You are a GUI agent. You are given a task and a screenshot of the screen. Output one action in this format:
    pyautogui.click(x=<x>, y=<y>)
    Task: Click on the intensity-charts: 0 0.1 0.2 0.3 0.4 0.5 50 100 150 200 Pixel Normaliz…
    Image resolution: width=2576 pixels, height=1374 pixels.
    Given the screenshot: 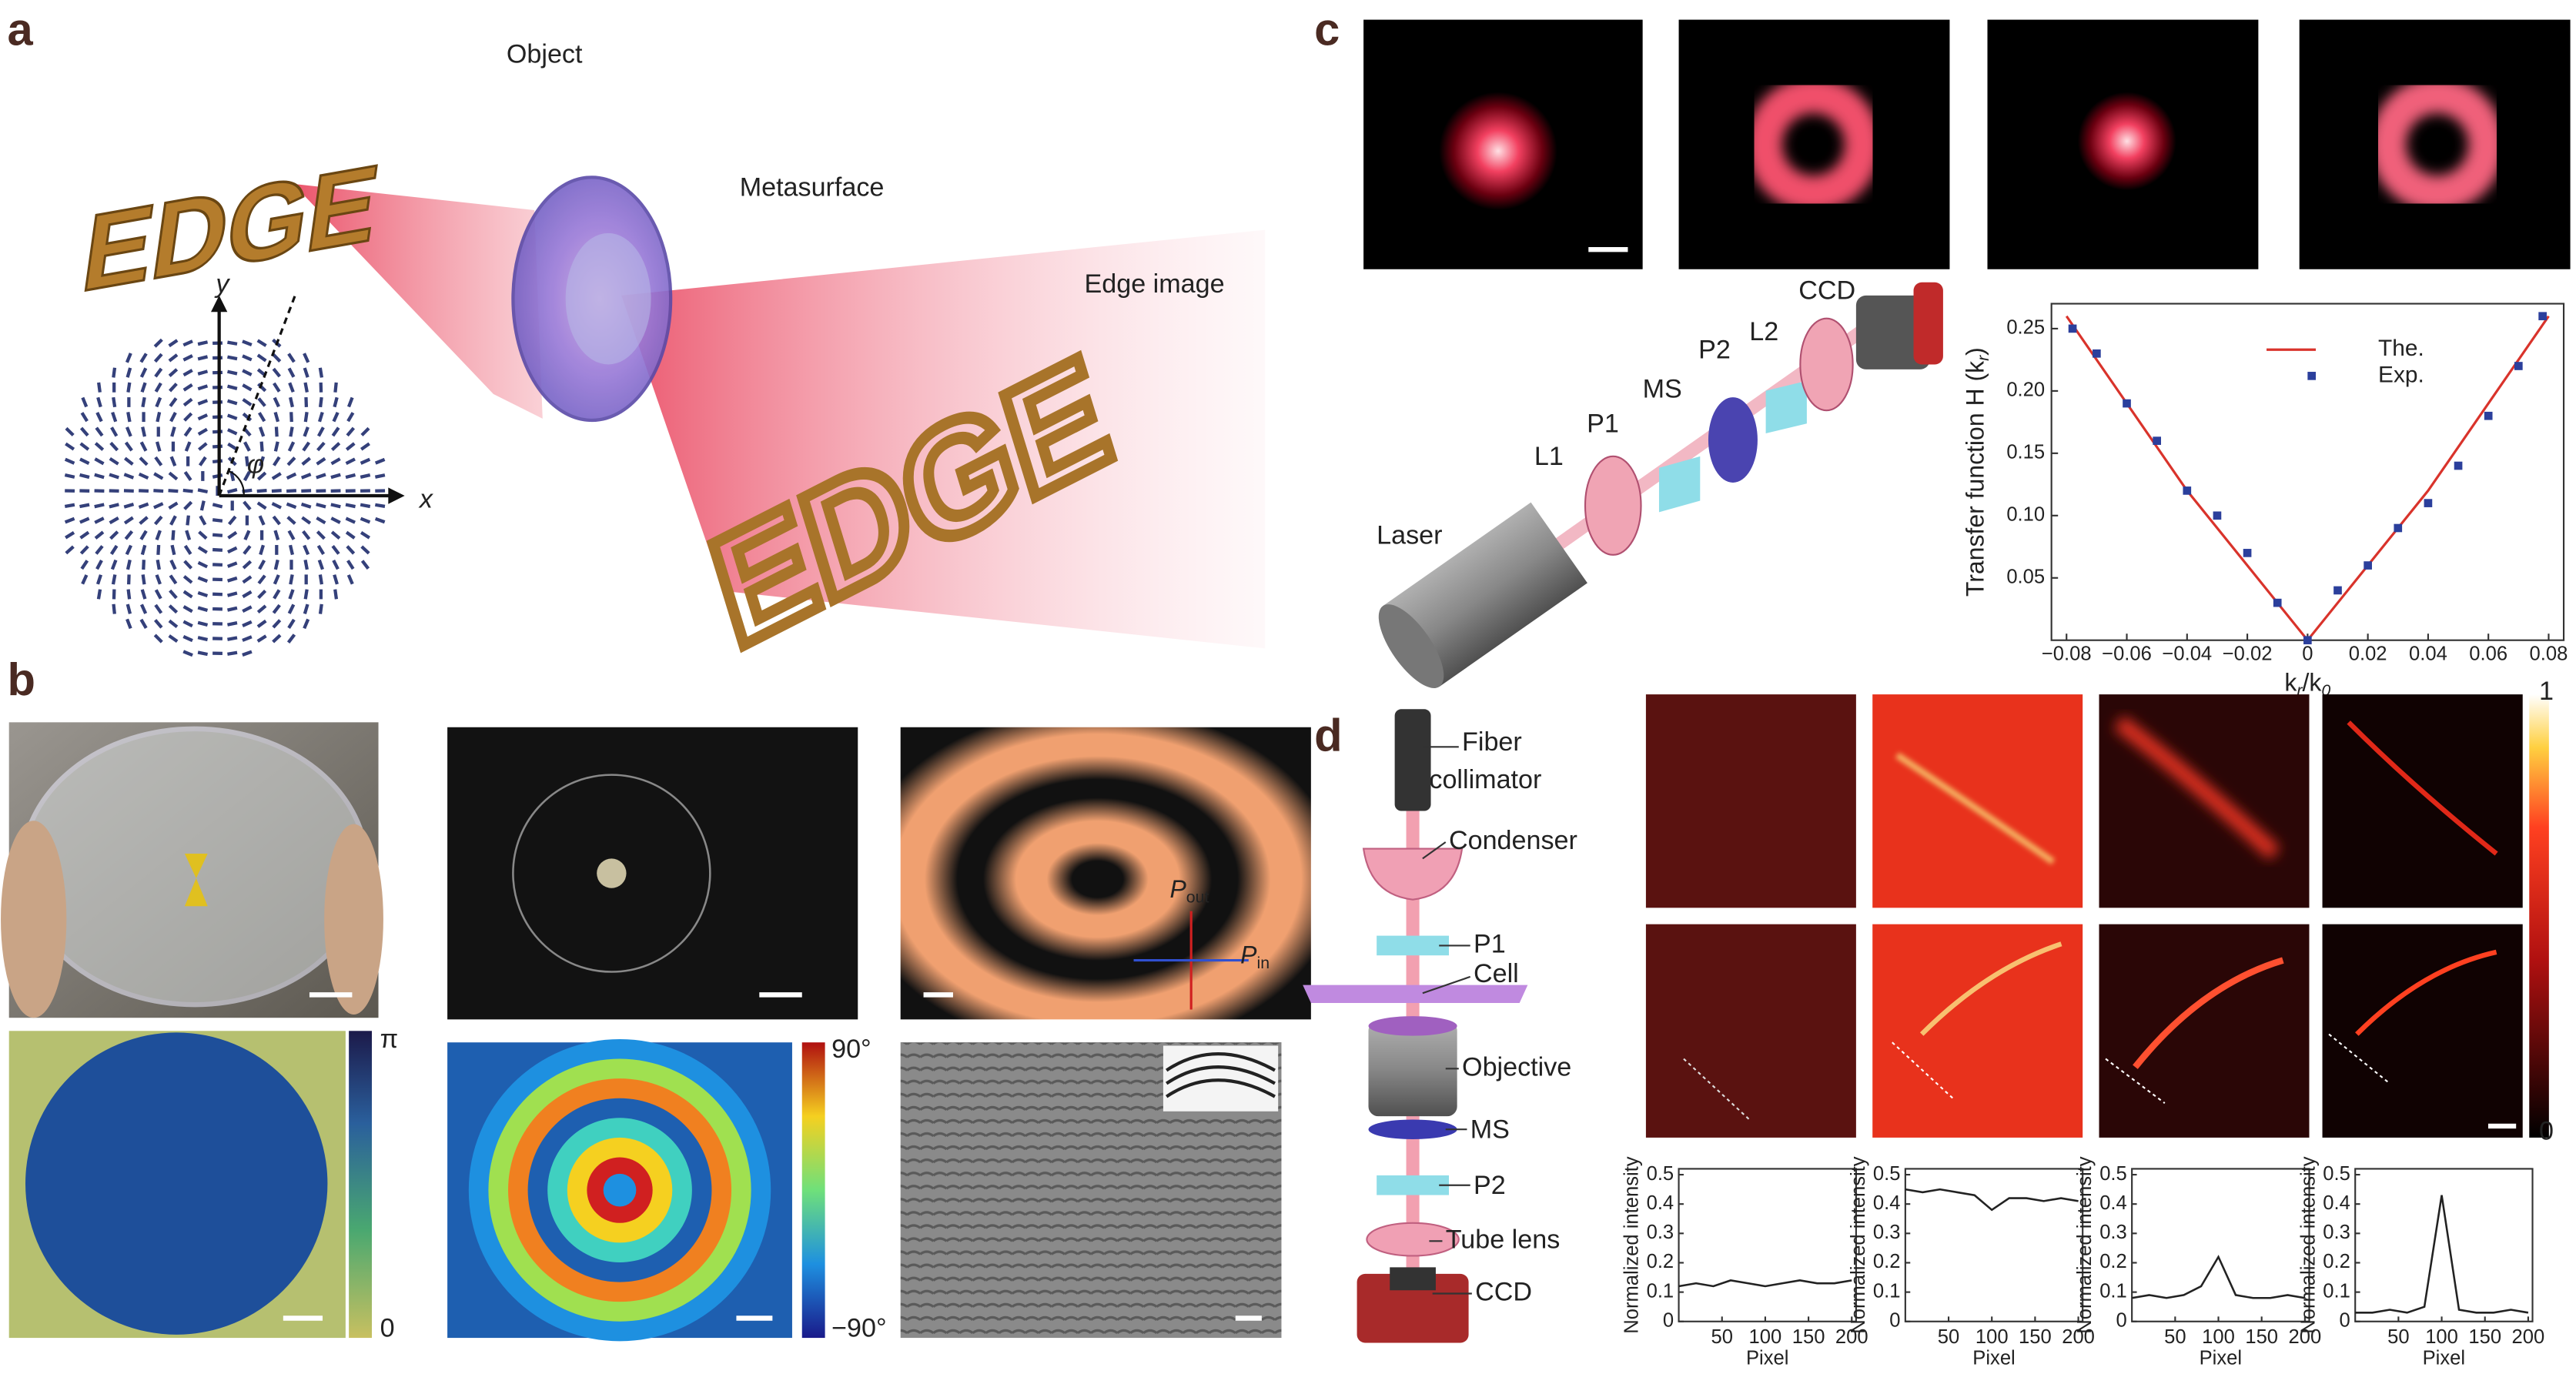 What is the action you would take?
    pyautogui.click(x=2083, y=1263)
    